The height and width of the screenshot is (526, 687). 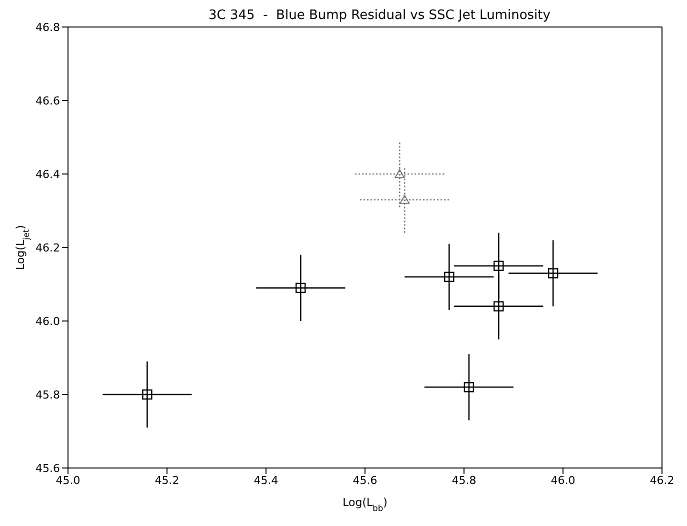 I want to click on x-tick-label: 45.4, so click(x=266, y=480).